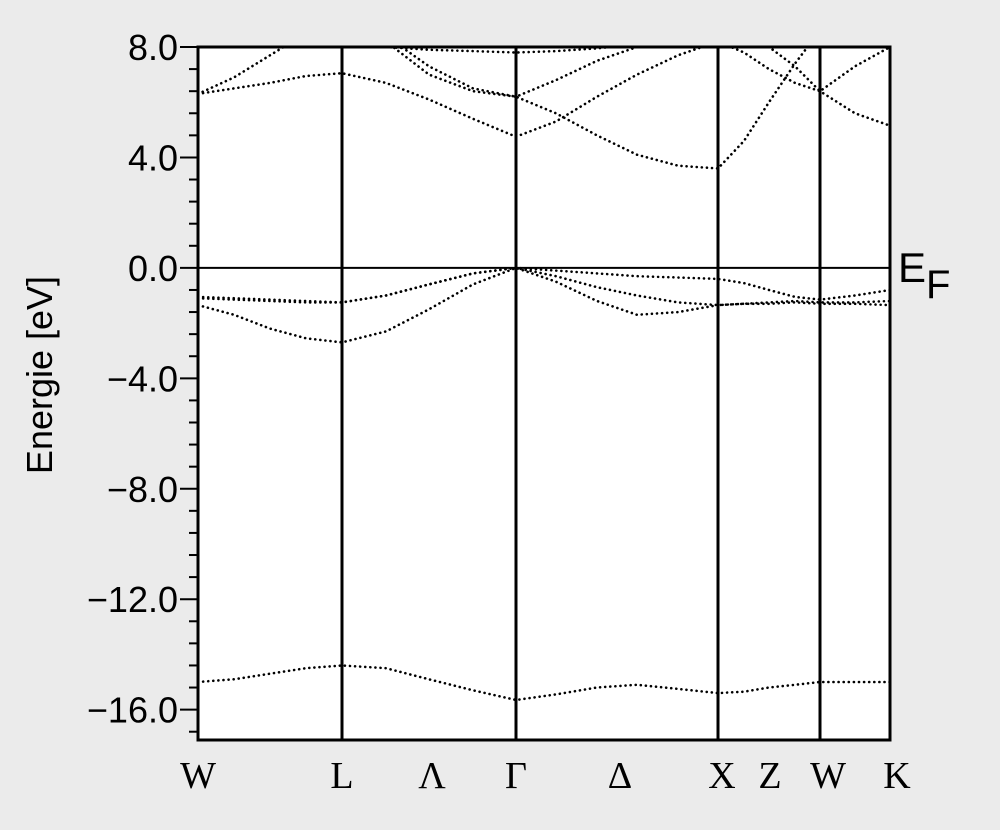  Describe the element at coordinates (142, 378) in the screenshot. I see `y-tick-label: −4.0` at that location.